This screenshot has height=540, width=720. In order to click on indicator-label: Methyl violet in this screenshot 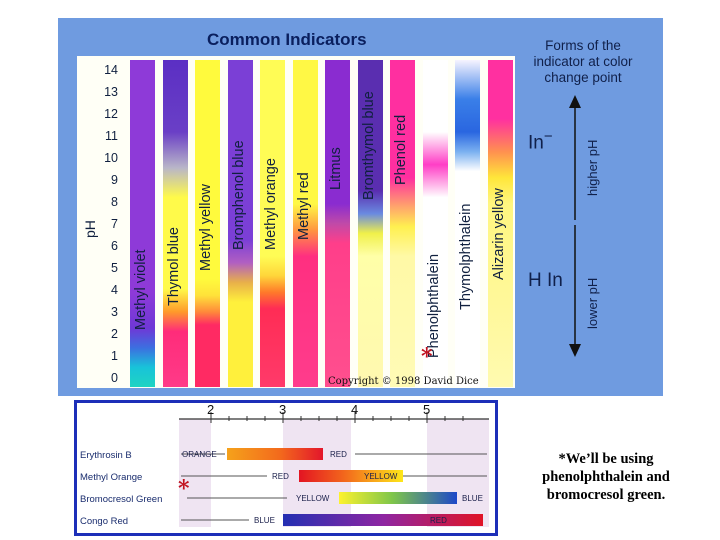, I will do `click(141, 289)`.